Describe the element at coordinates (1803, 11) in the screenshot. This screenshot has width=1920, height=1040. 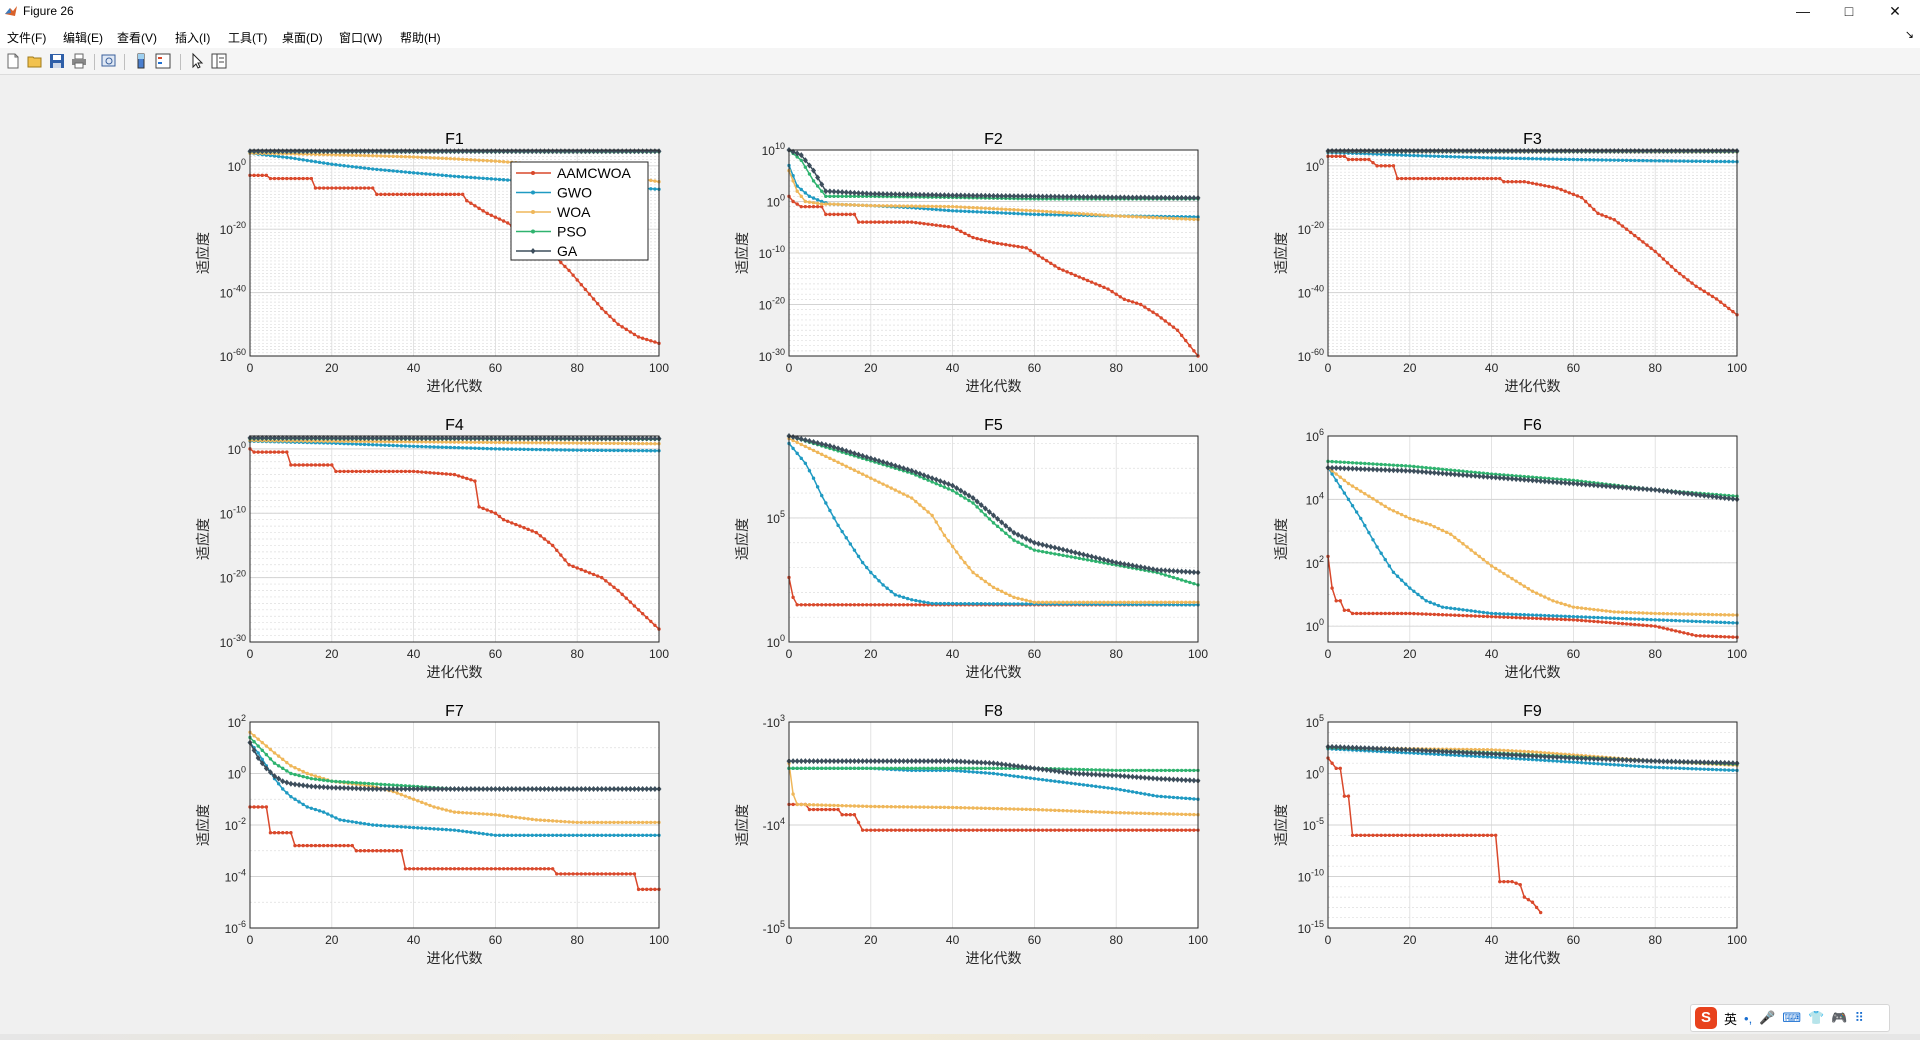
I see `minimize-button: —` at that location.